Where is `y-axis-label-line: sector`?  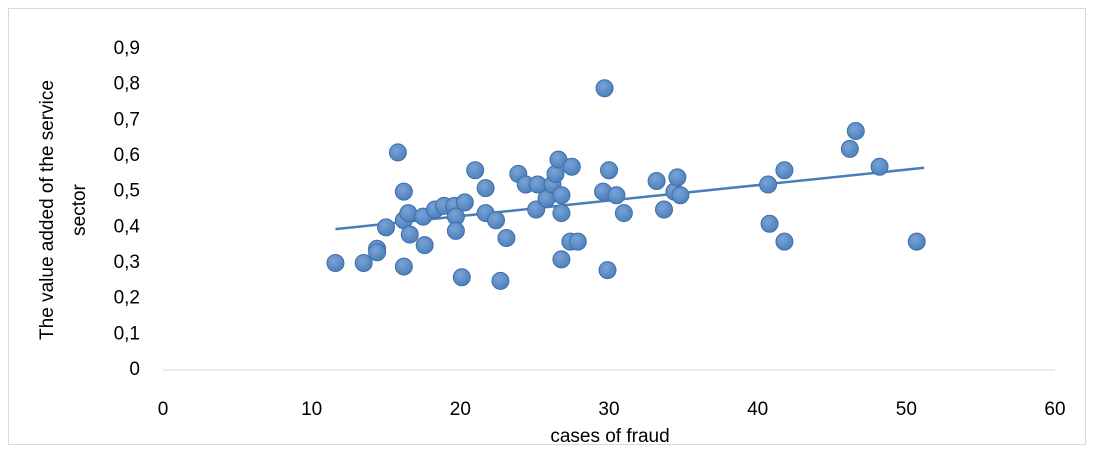 y-axis-label-line: sector is located at coordinates (79, 209).